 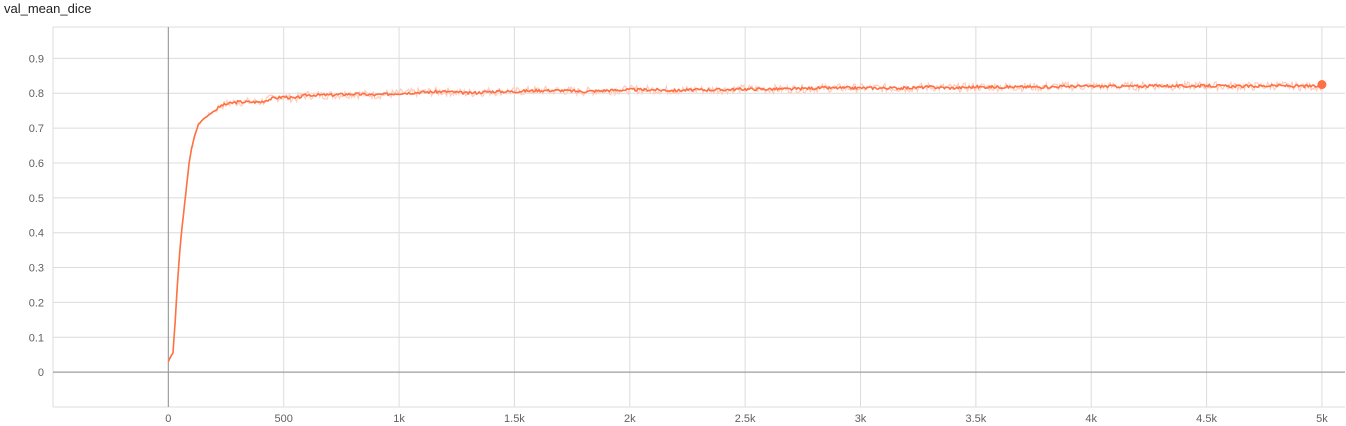 What do you see at coordinates (745, 419) in the screenshot?
I see `x-tick-label: 2.5k` at bounding box center [745, 419].